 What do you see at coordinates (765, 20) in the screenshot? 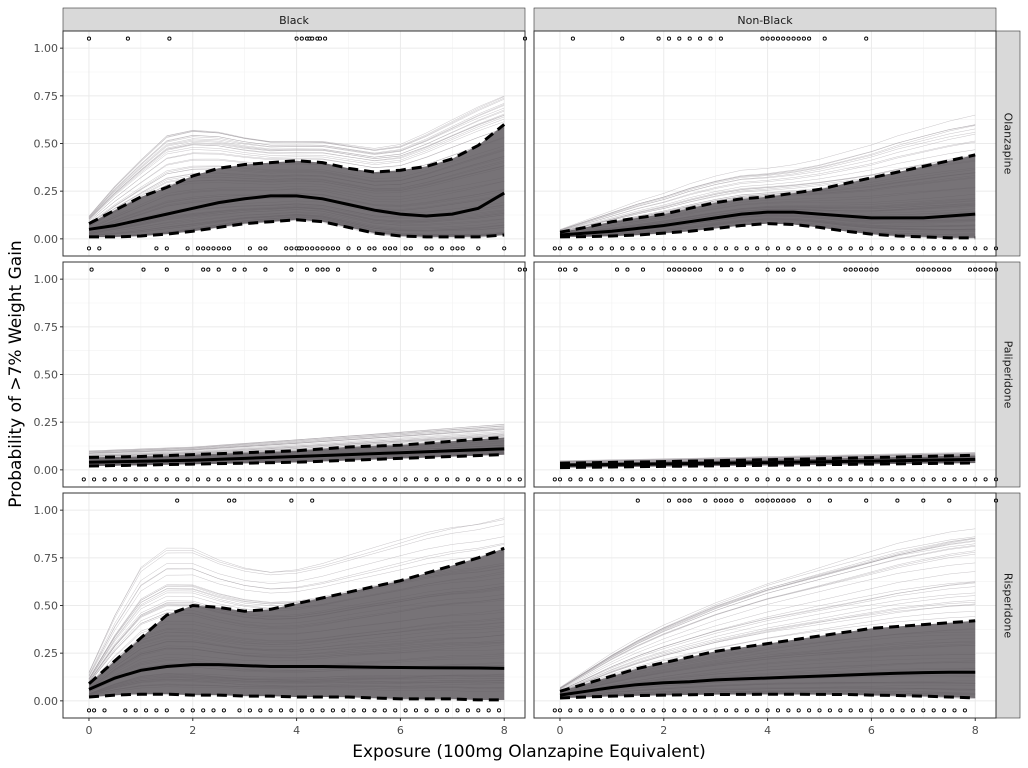
I see `strip-label-nonblack: Non-Black` at bounding box center [765, 20].